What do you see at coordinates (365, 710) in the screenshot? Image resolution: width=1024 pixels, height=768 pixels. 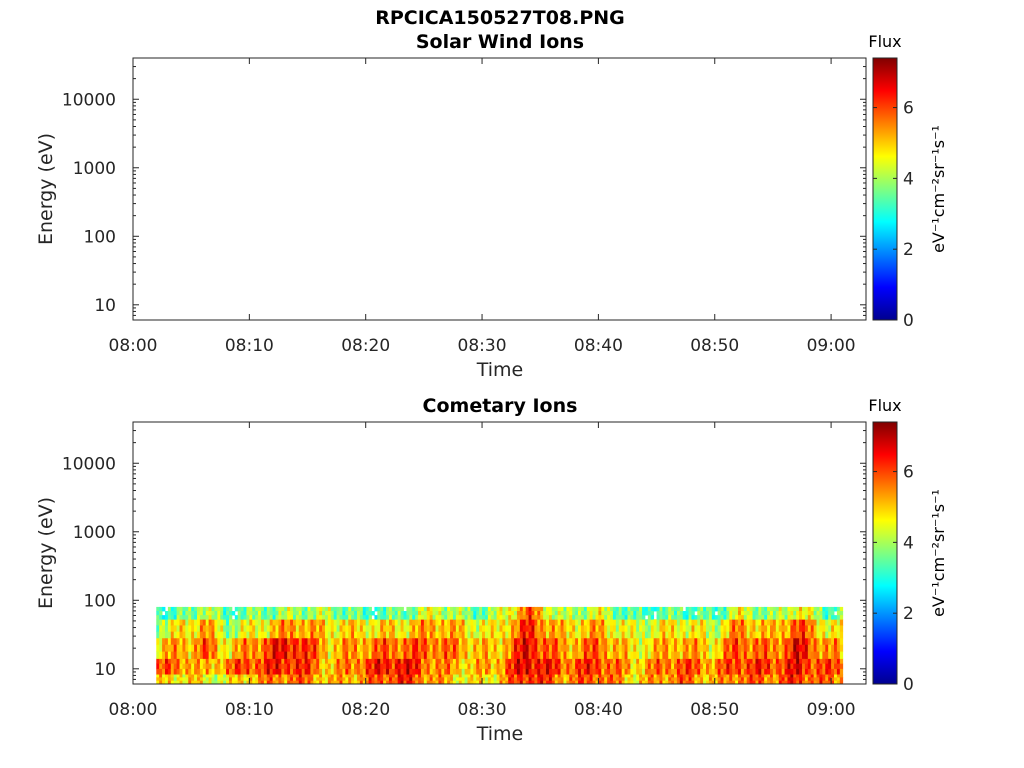 I see `x-tick-label: 08:20` at bounding box center [365, 710].